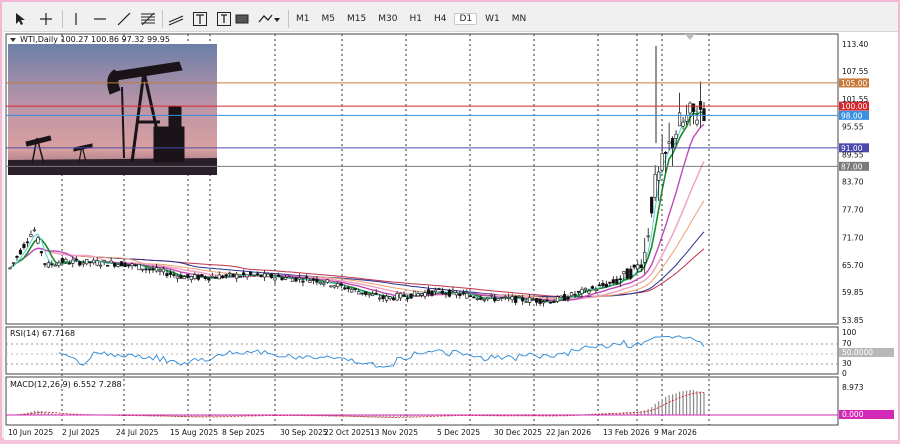 The image size is (900, 444). I want to click on tf-h1: H1, so click(415, 19).